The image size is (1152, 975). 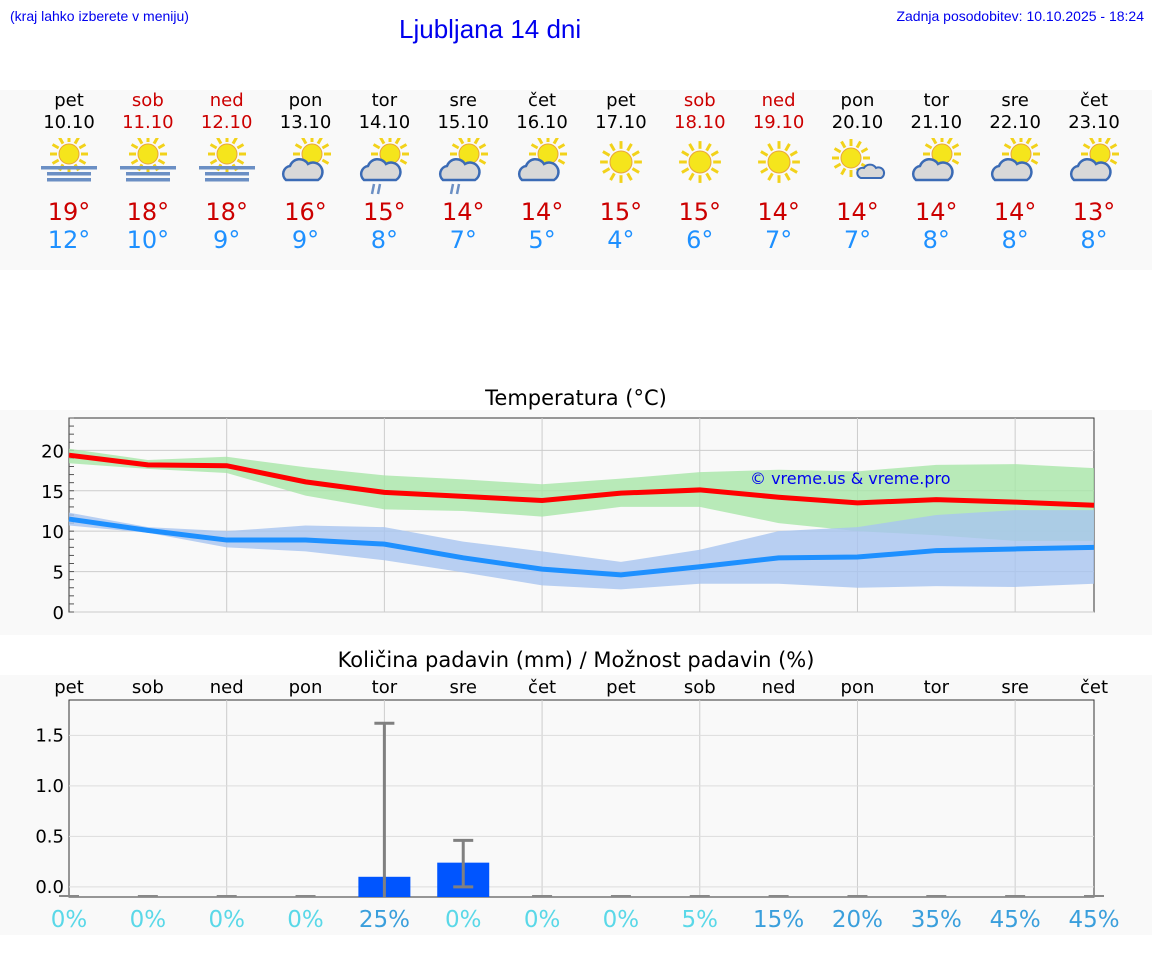 What do you see at coordinates (1094, 212) in the screenshot?
I see `max-temp: 13°` at bounding box center [1094, 212].